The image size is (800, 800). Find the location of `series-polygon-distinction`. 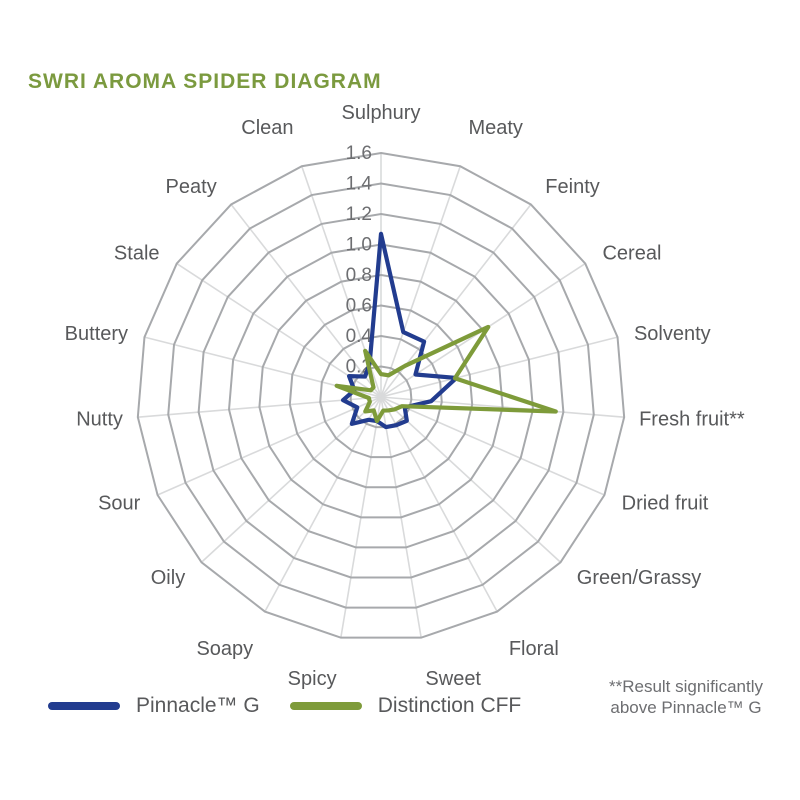

series-polygon-distinction is located at coordinates (446, 374).